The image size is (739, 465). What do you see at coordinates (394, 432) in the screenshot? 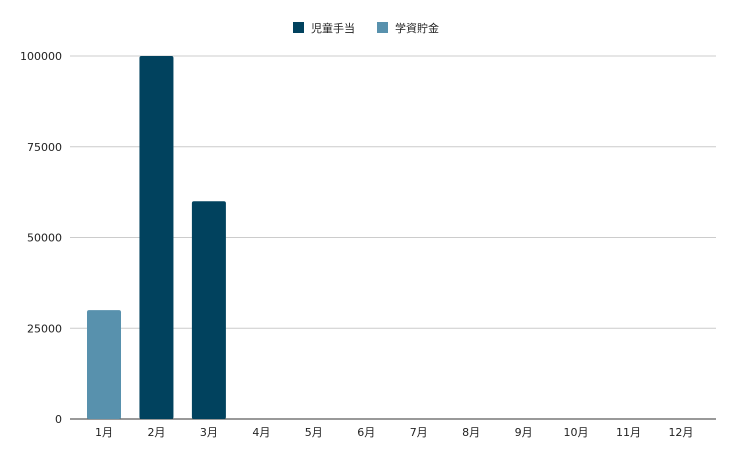
I see `x-axis-labels: 1月 2月 3月 4月 5月 6月 7月 8月 9月 10月 11月 12月` at bounding box center [394, 432].